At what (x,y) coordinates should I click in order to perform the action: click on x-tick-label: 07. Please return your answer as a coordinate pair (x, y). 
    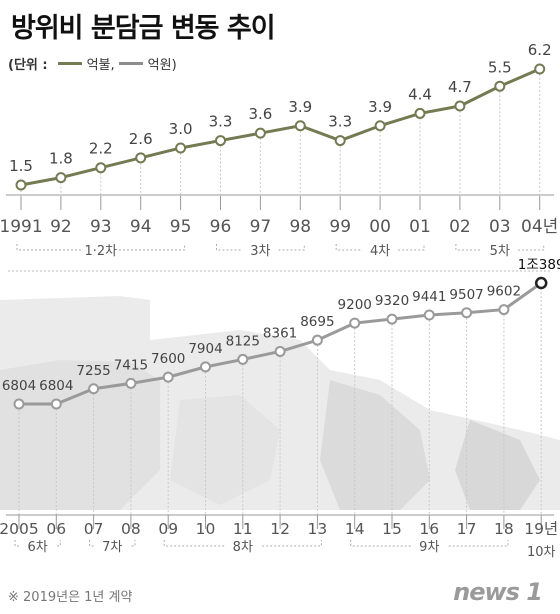
    Looking at the image, I should click on (94, 529).